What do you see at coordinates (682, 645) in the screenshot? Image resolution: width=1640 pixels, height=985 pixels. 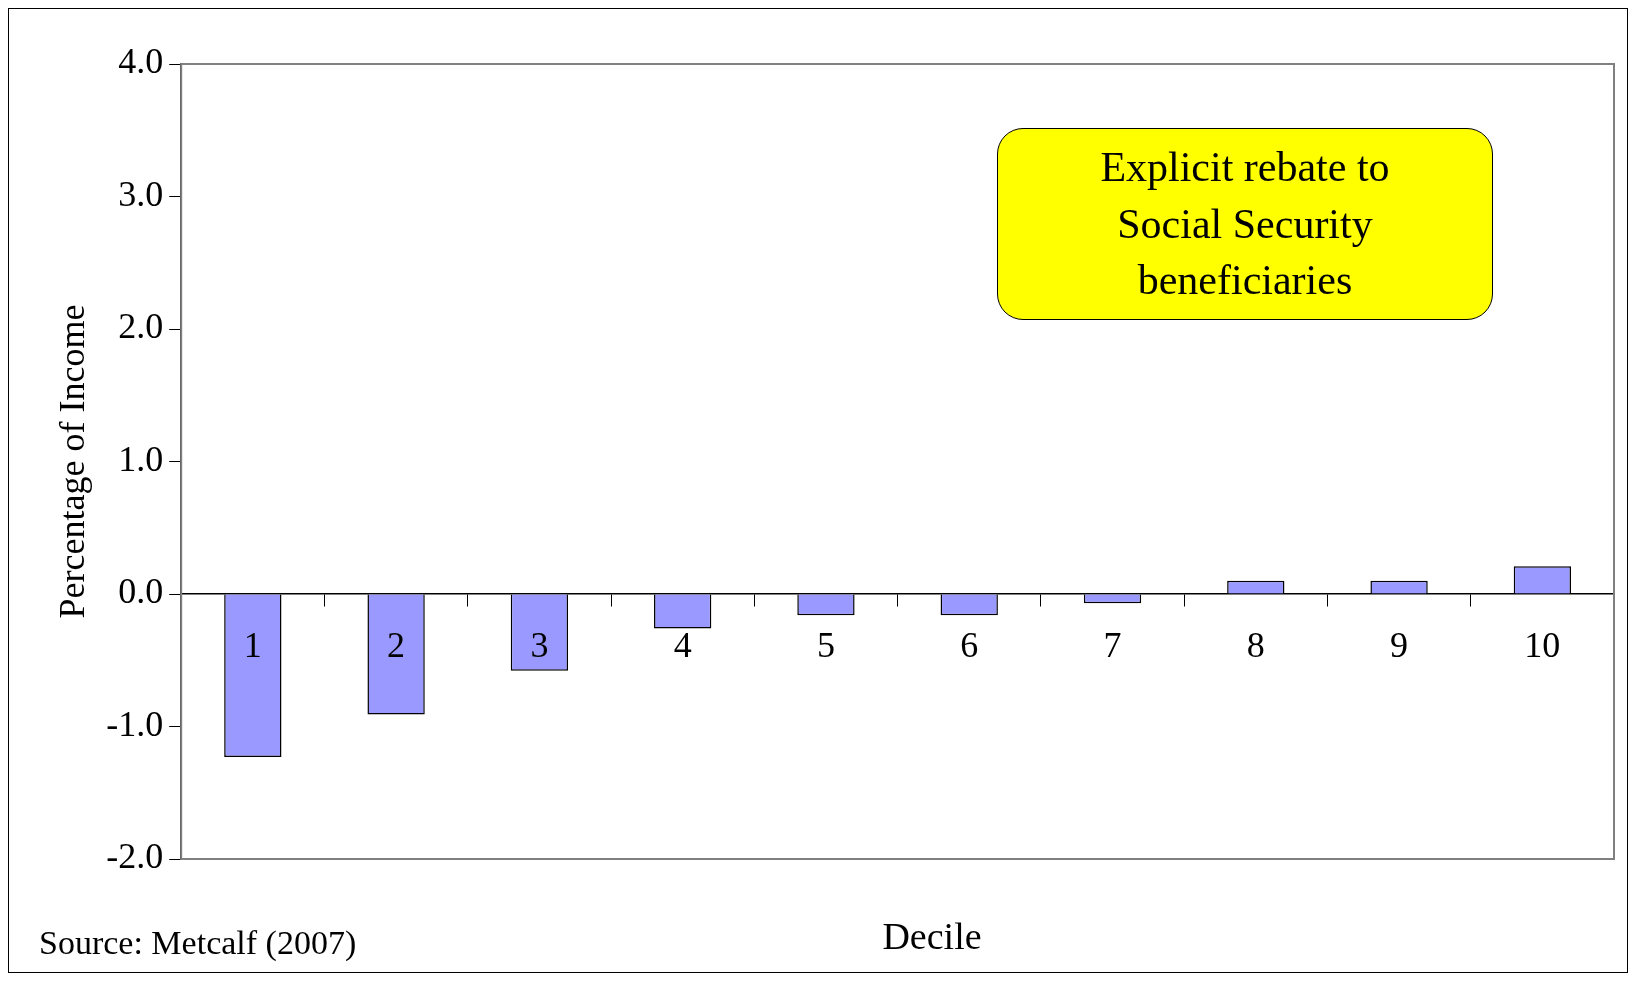 I see `x-tick-label: 4` at bounding box center [682, 645].